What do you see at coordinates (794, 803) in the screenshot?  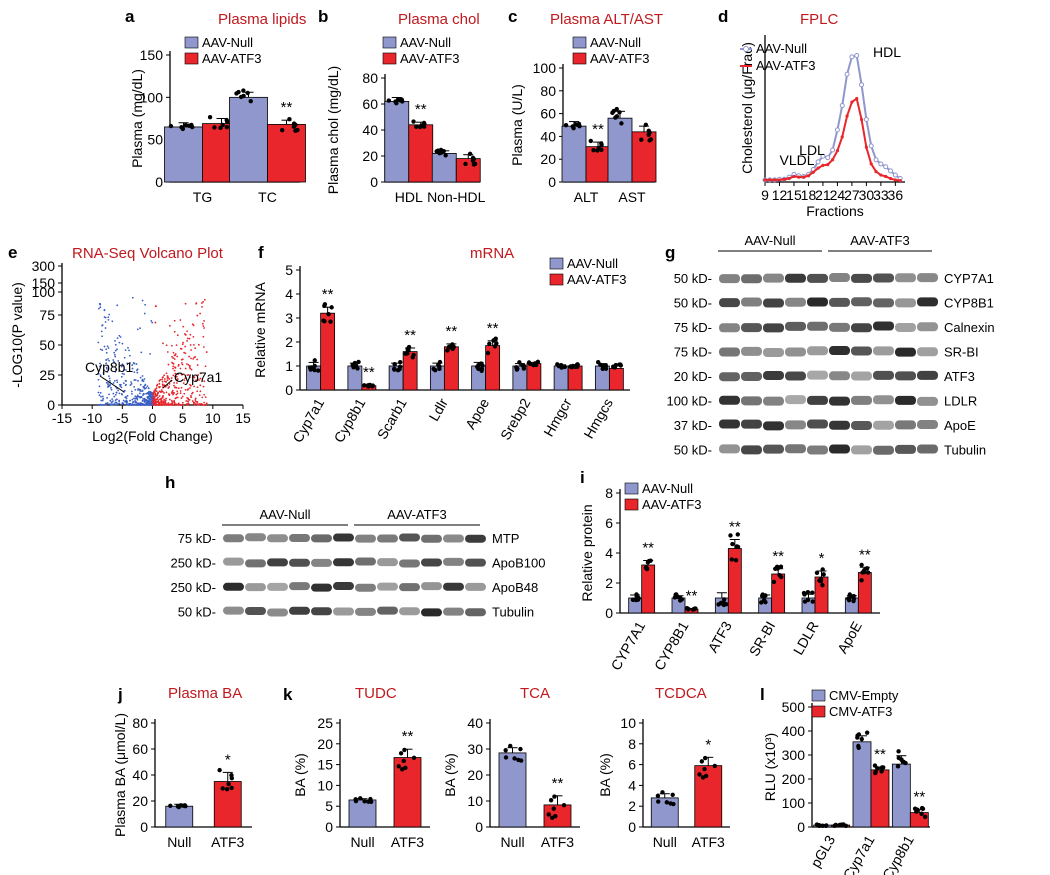 I see `y-tick-label-l: 100` at bounding box center [794, 803].